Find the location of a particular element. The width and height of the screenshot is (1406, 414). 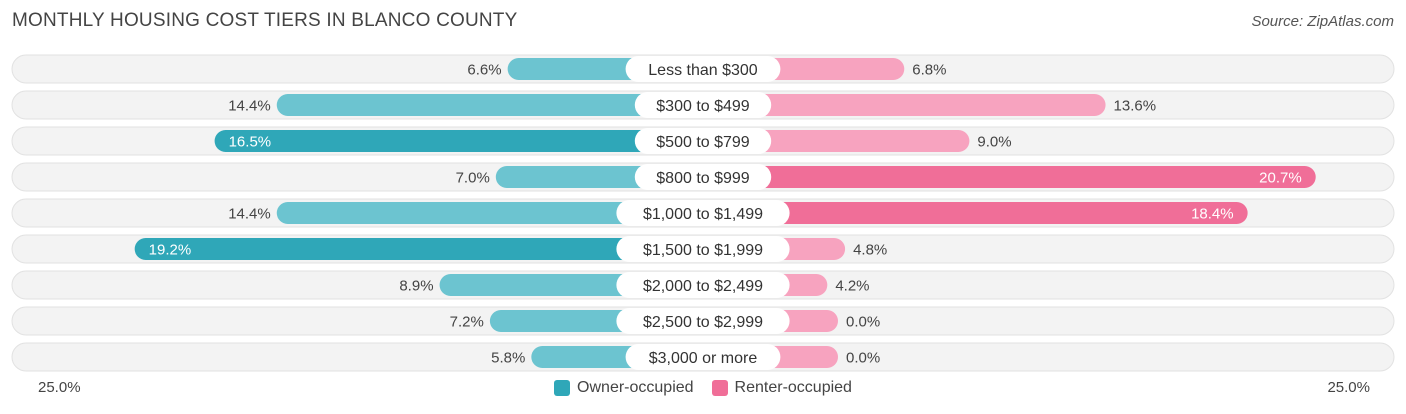

renter-value-label: 18.4% is located at coordinates (1212, 214).